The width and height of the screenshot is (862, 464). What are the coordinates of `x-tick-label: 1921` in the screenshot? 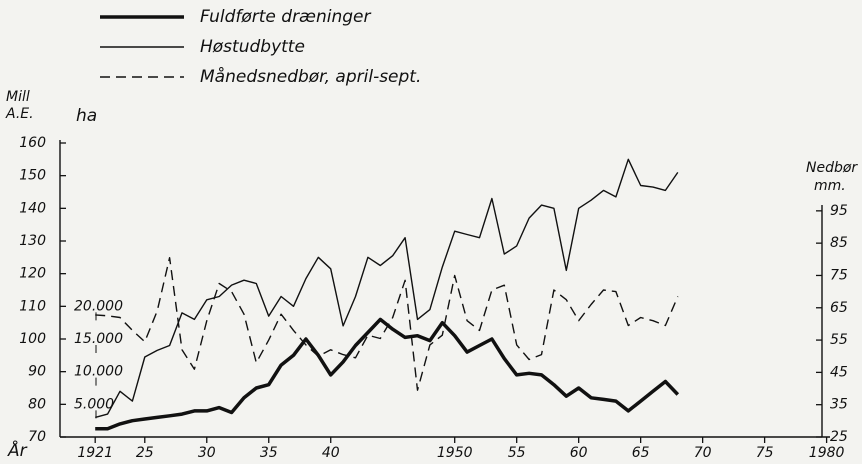 It's located at (95, 453).